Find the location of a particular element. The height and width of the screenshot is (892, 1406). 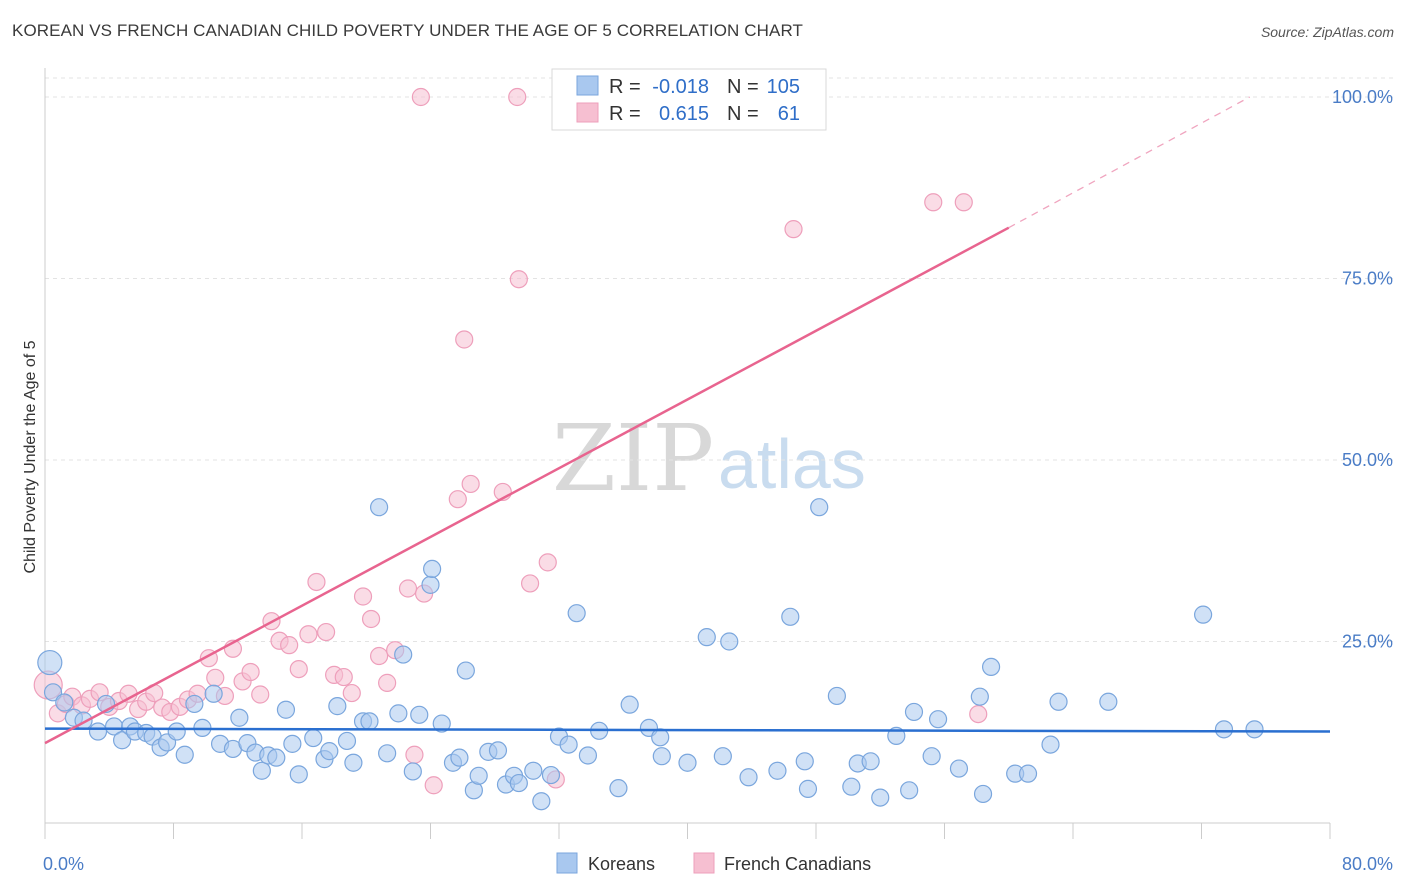

french-canadians-r-value: 0.615 is located at coordinates (684, 114).